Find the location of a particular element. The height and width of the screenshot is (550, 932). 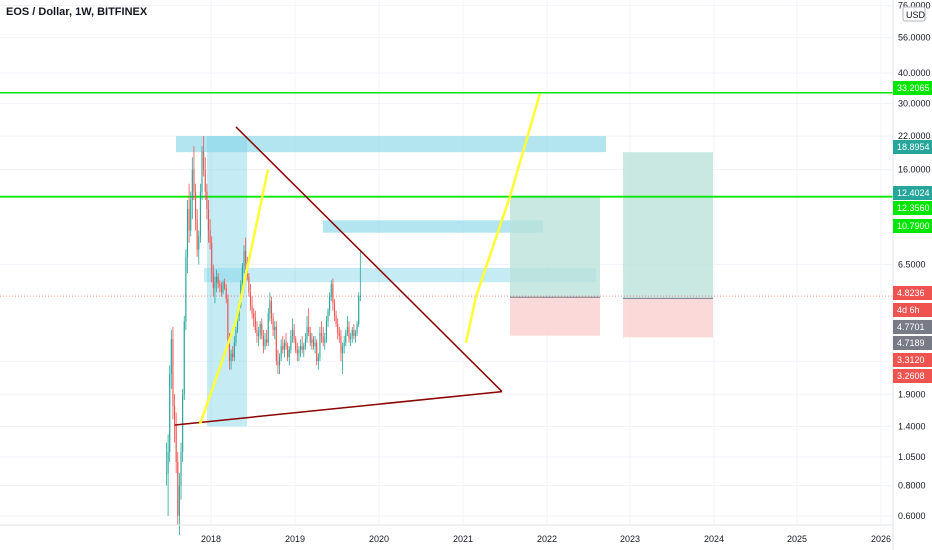

mid-zone is located at coordinates (433, 226).